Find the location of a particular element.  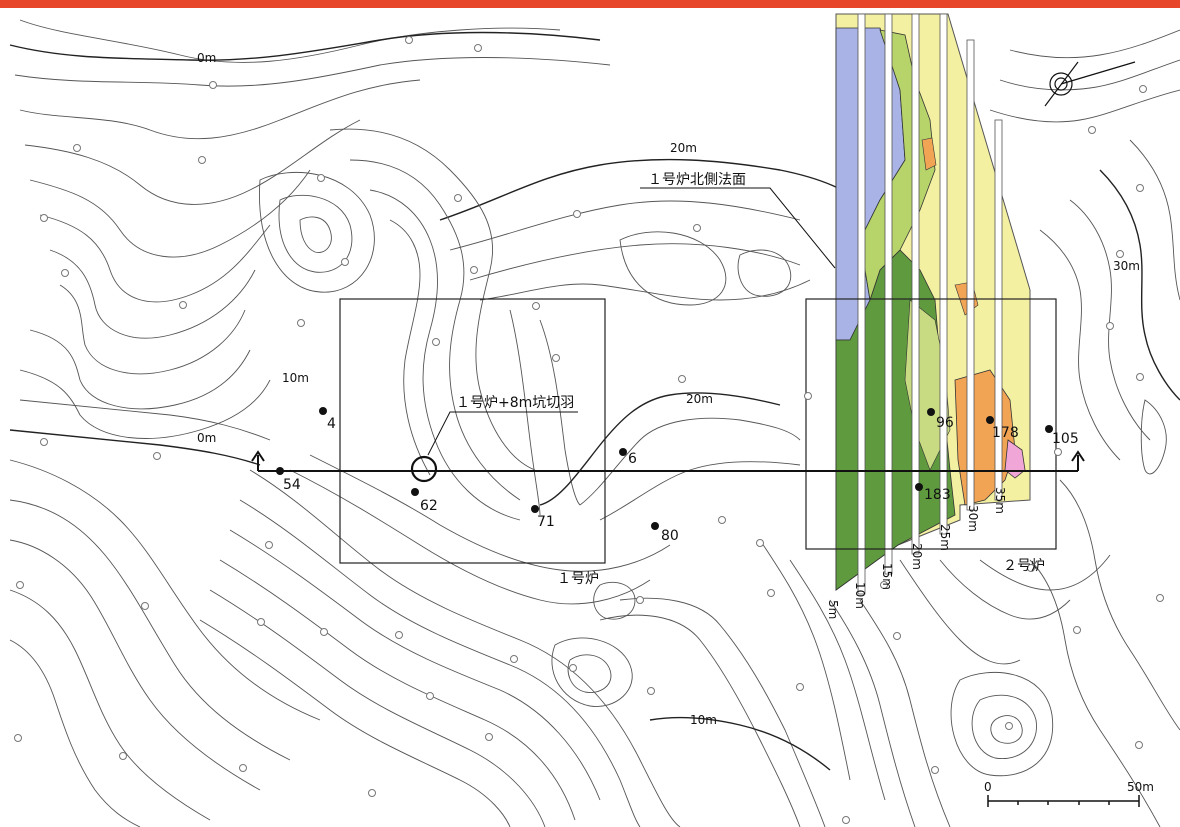

borehole-dots is located at coordinates (664, 468).